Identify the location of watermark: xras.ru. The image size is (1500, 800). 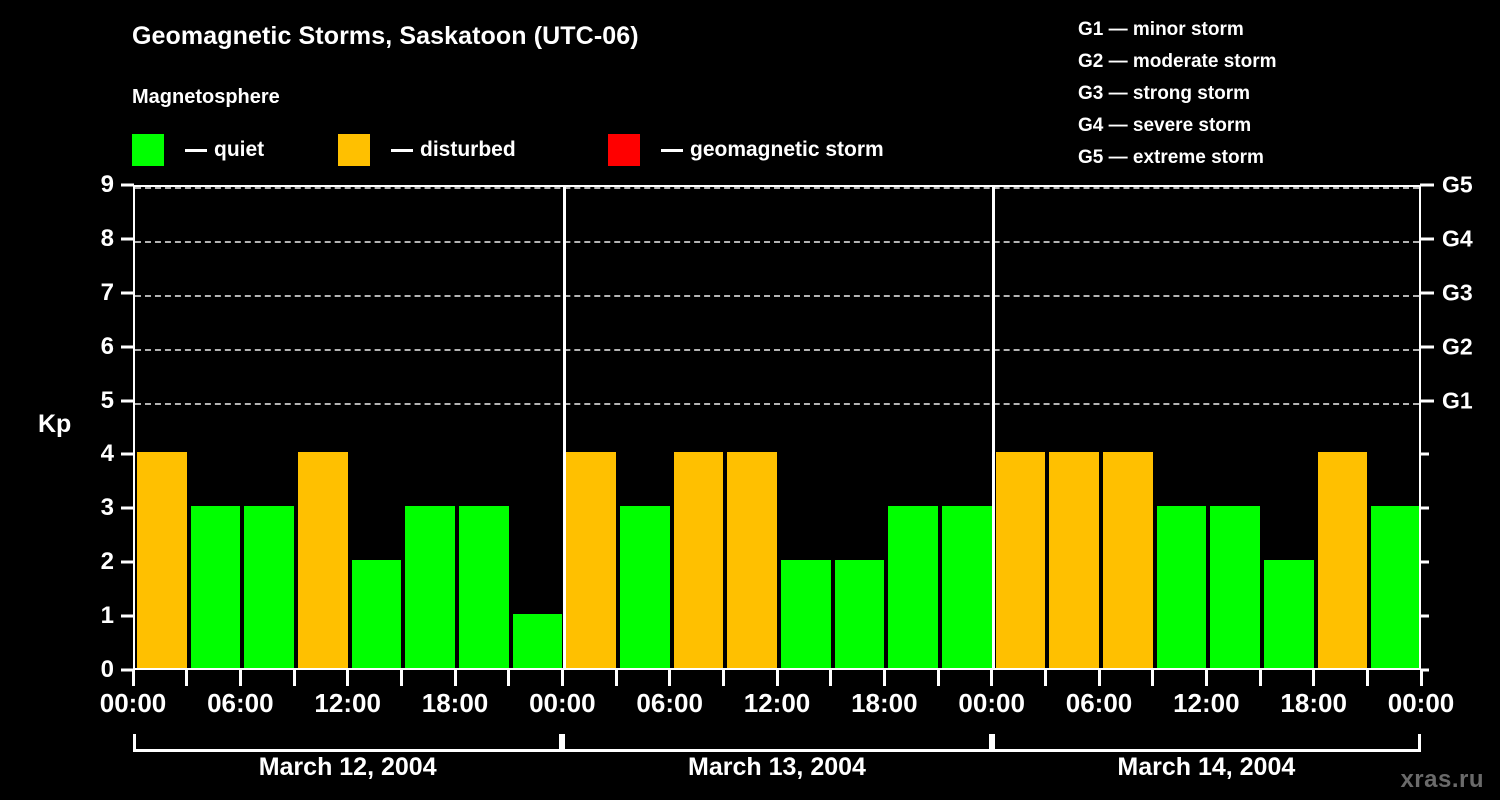
(1442, 779).